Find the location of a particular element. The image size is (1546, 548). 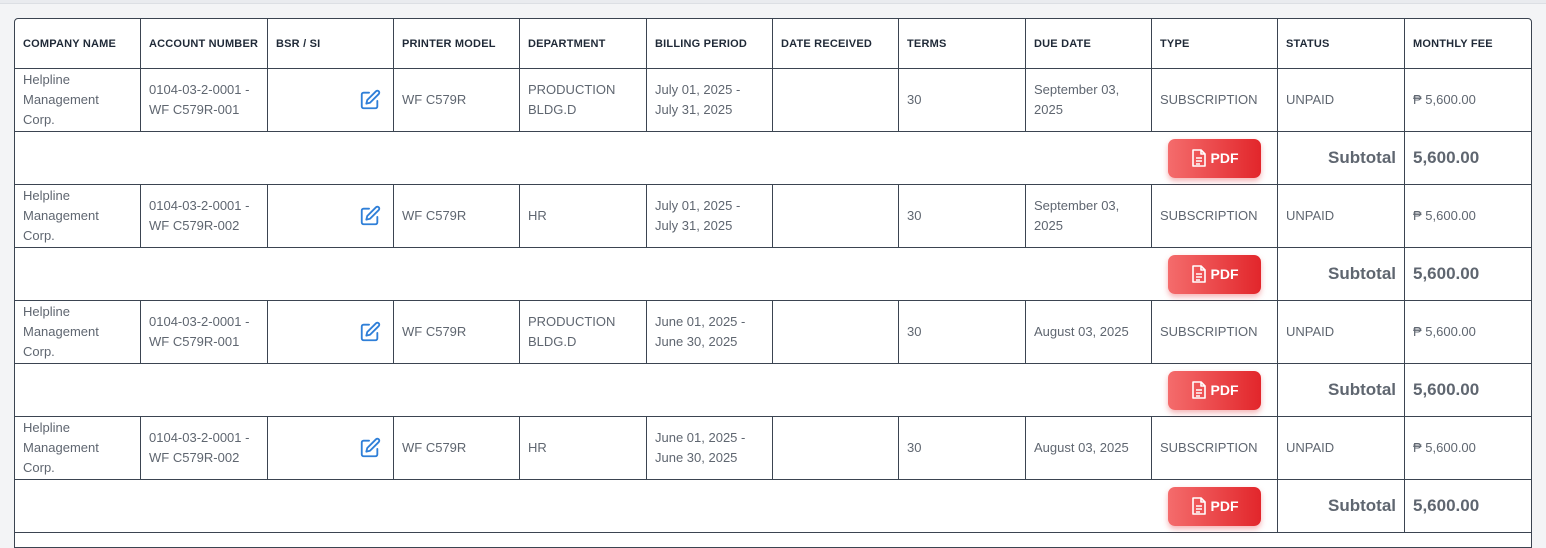

header-terms: TERMS is located at coordinates (962, 43).